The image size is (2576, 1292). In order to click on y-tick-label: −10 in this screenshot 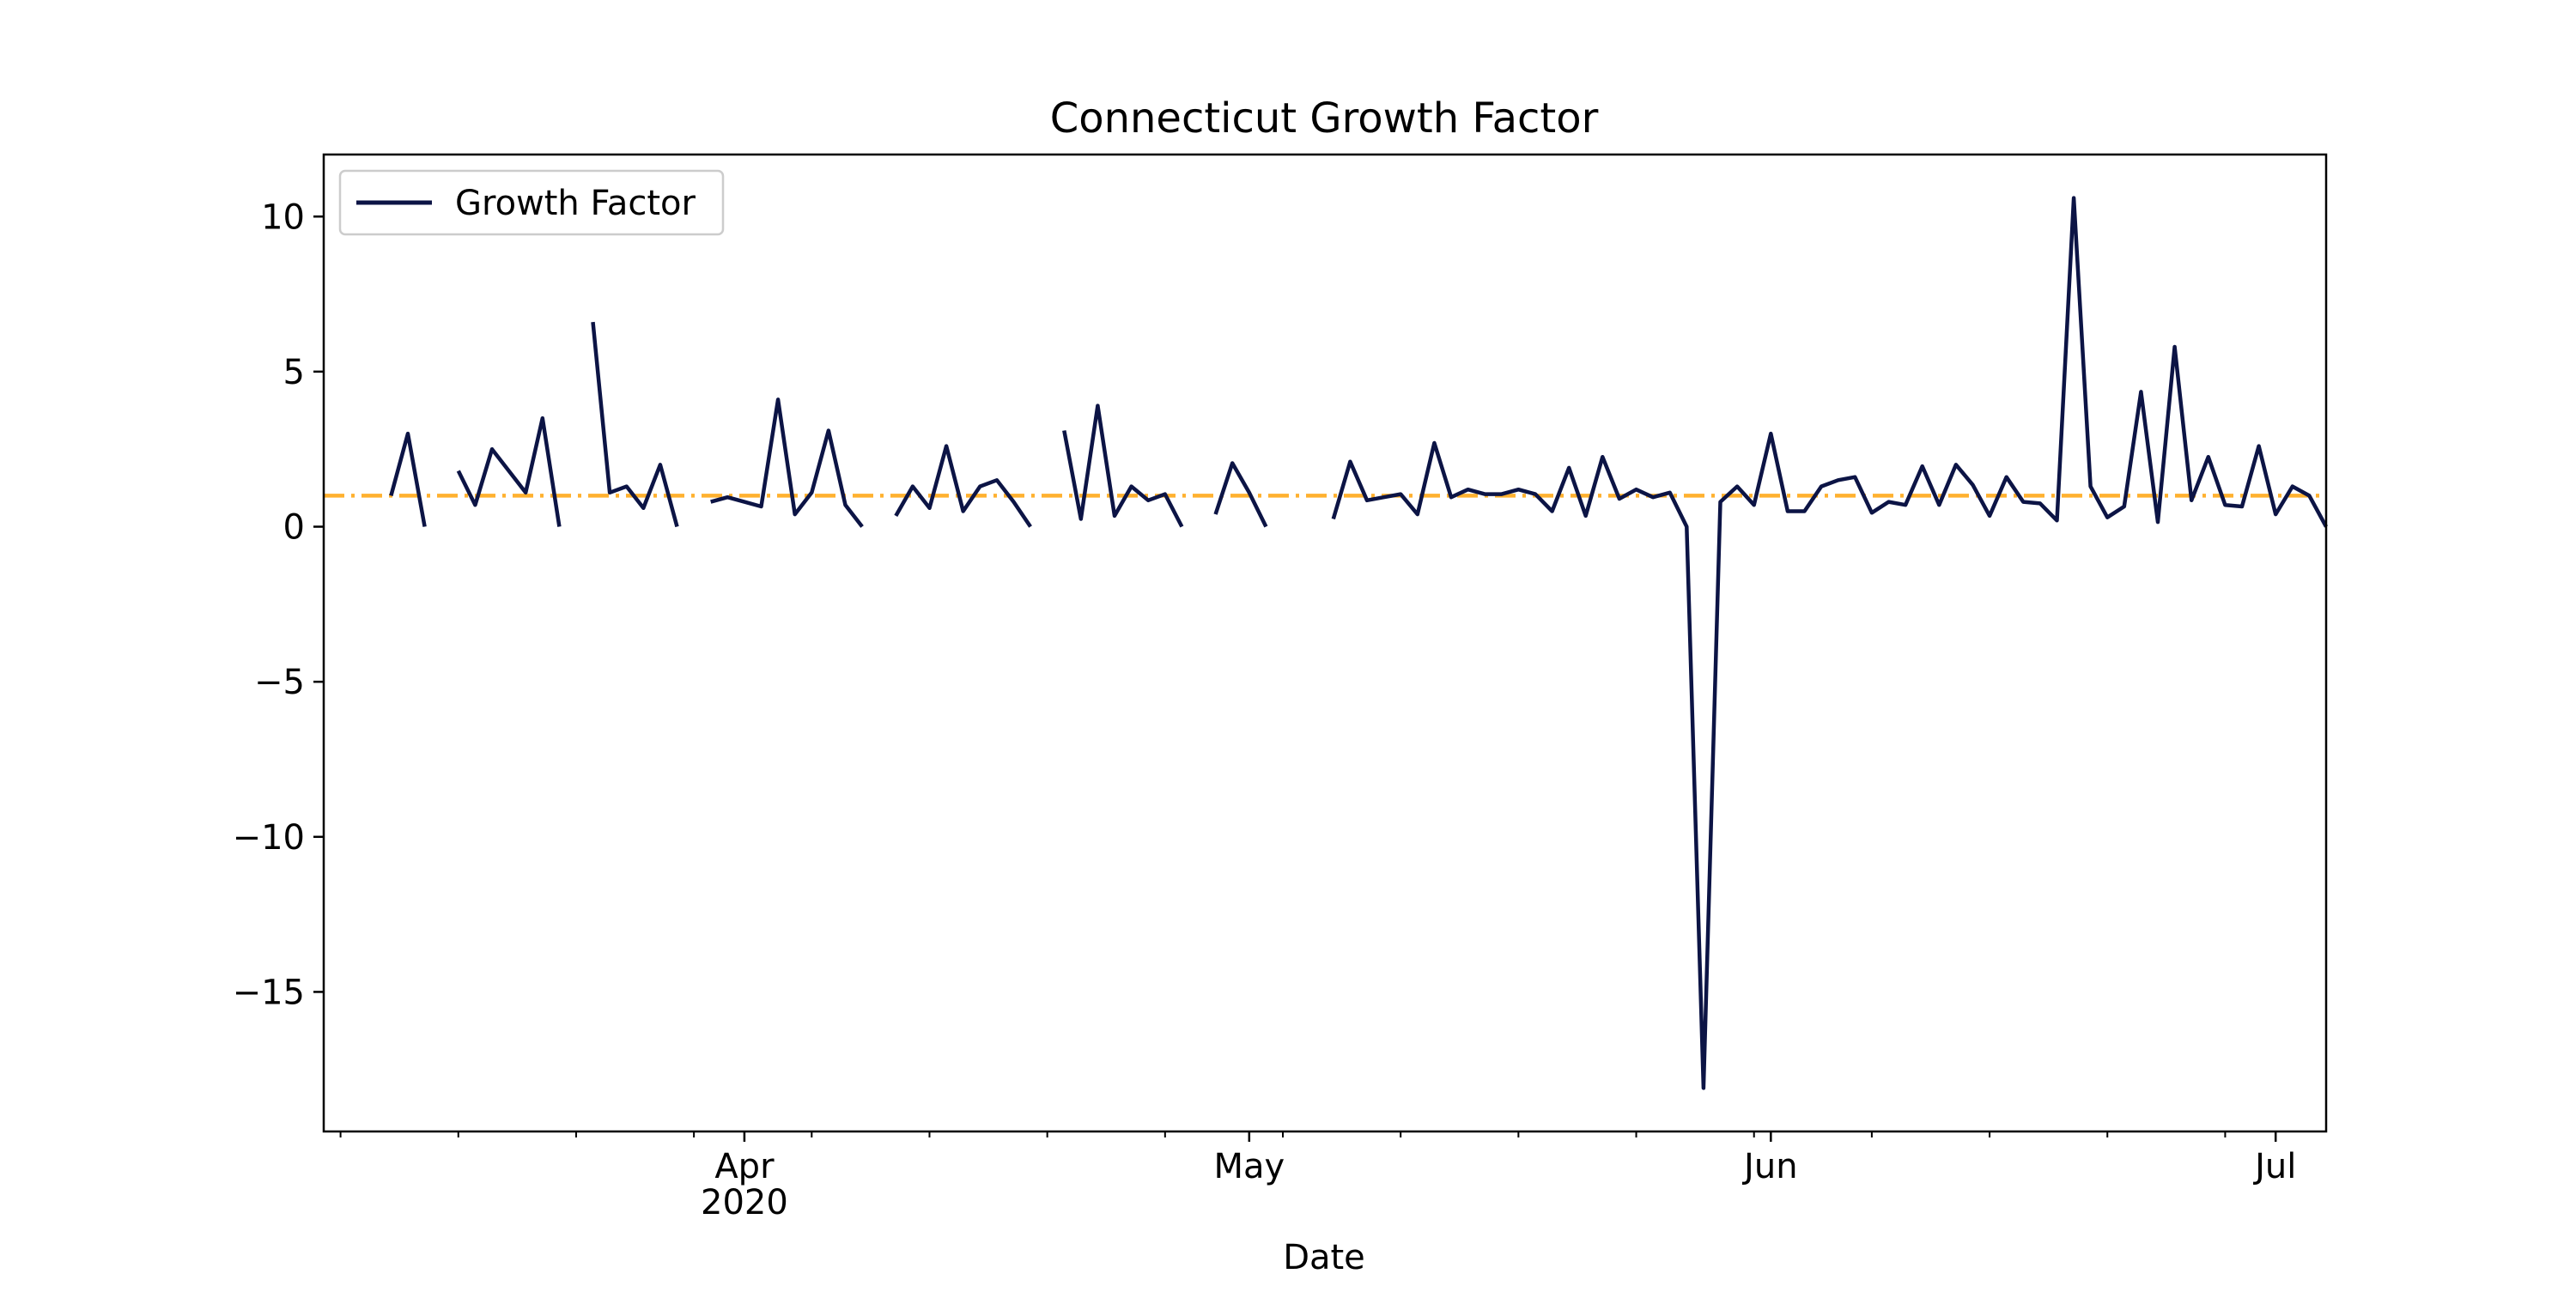, I will do `click(269, 838)`.